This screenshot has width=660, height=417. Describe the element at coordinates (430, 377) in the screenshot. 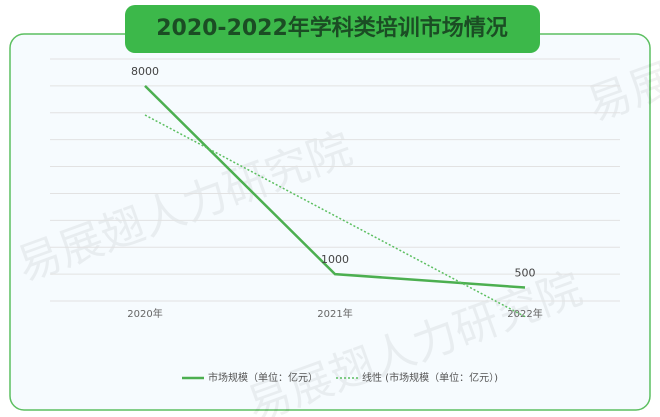

I see `legend-label: 线性 (市场规模（单位：亿元）)` at that location.